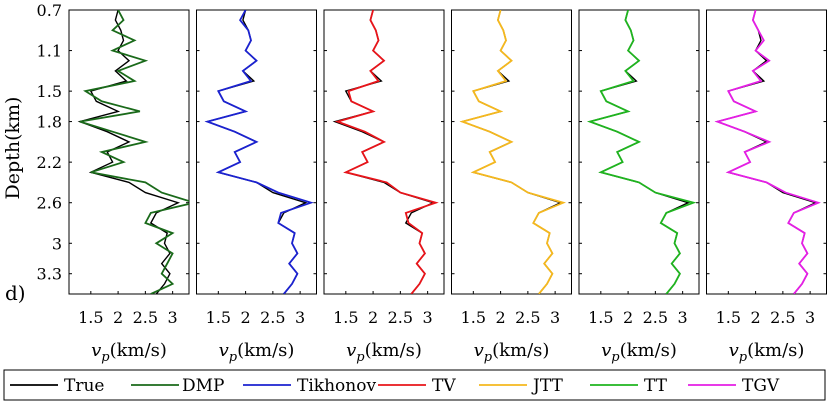 The height and width of the screenshot is (406, 830). Describe the element at coordinates (49, 274) in the screenshot. I see `y-tick-label: 3.3` at that location.